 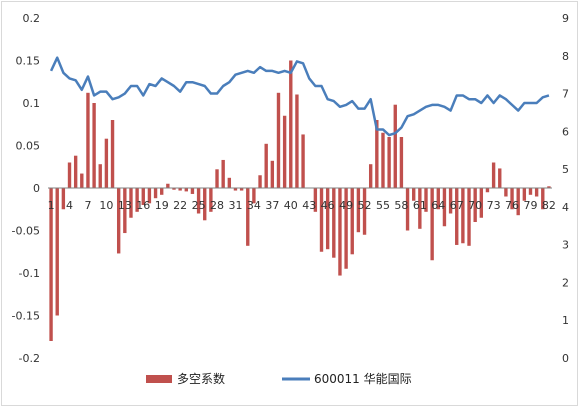 I want to click on legend: 多空系数 600011 华能国际, so click(x=279, y=378).